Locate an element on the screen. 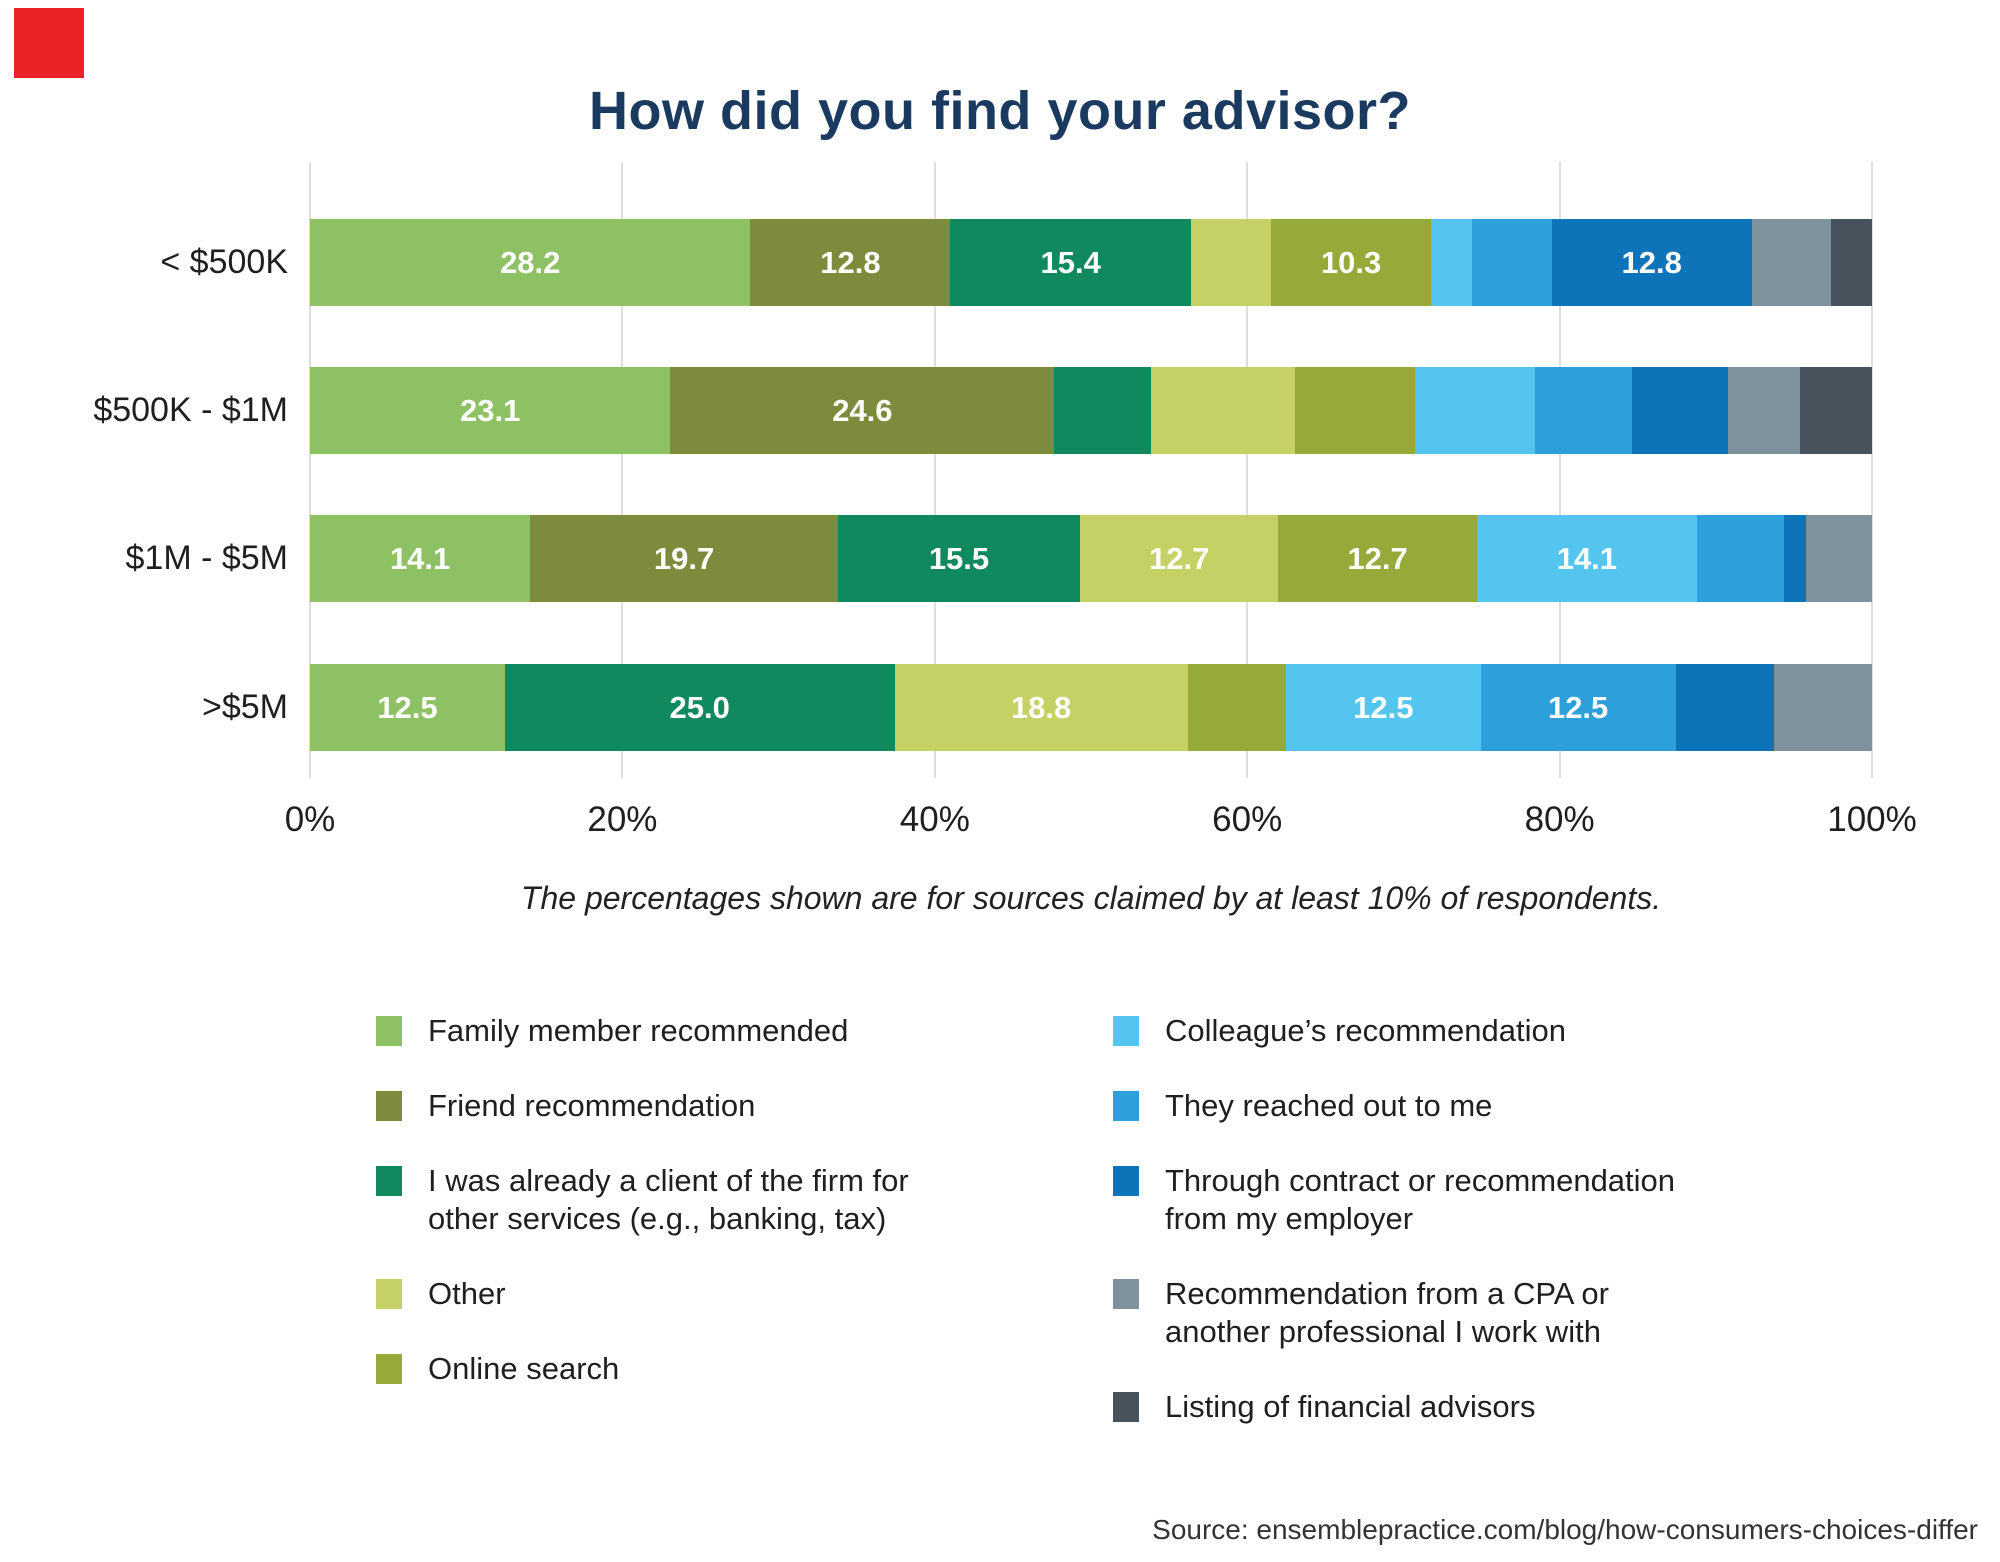  bar-segment: 18.8 is located at coordinates (1041, 707).